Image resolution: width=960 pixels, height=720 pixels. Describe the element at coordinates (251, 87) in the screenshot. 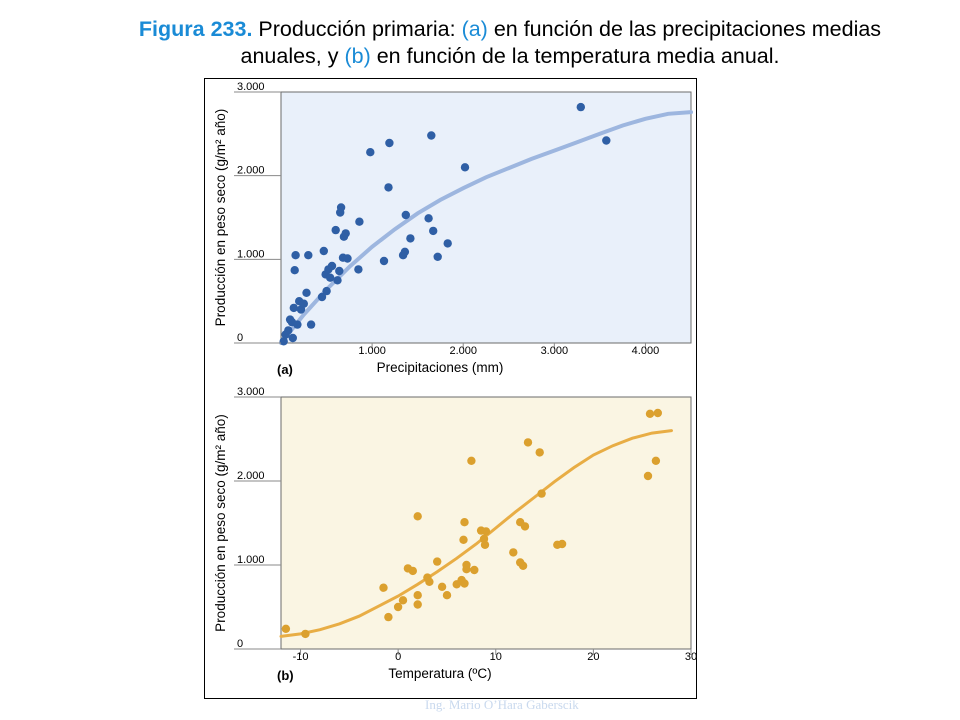

I see `panel-a-y-tick-label: 3.000` at that location.